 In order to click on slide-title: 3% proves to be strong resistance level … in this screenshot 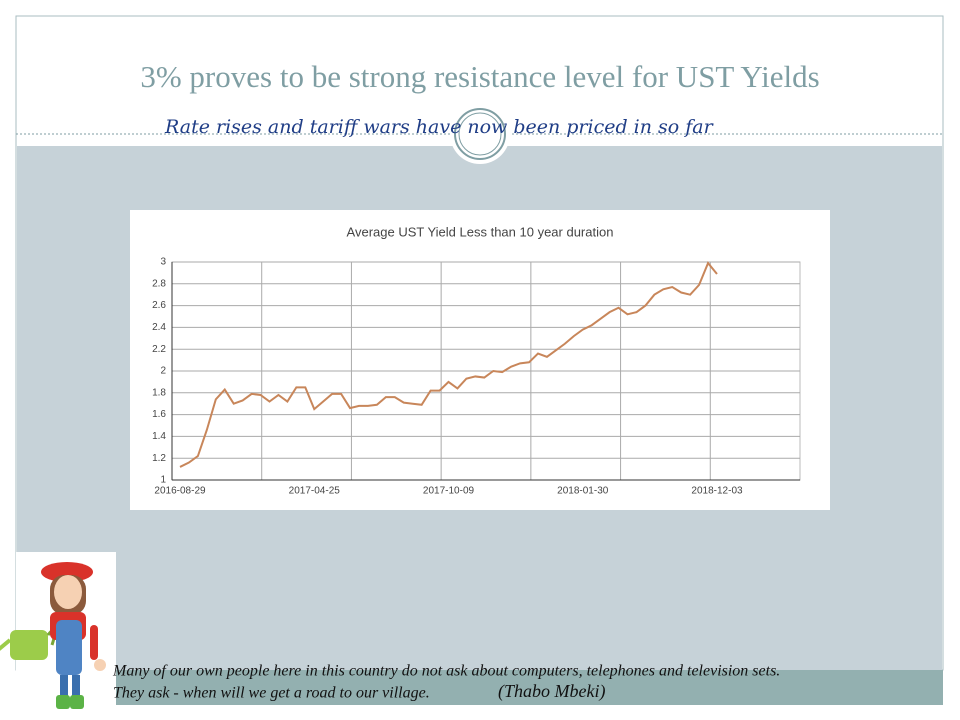, I will do `click(479, 76)`.